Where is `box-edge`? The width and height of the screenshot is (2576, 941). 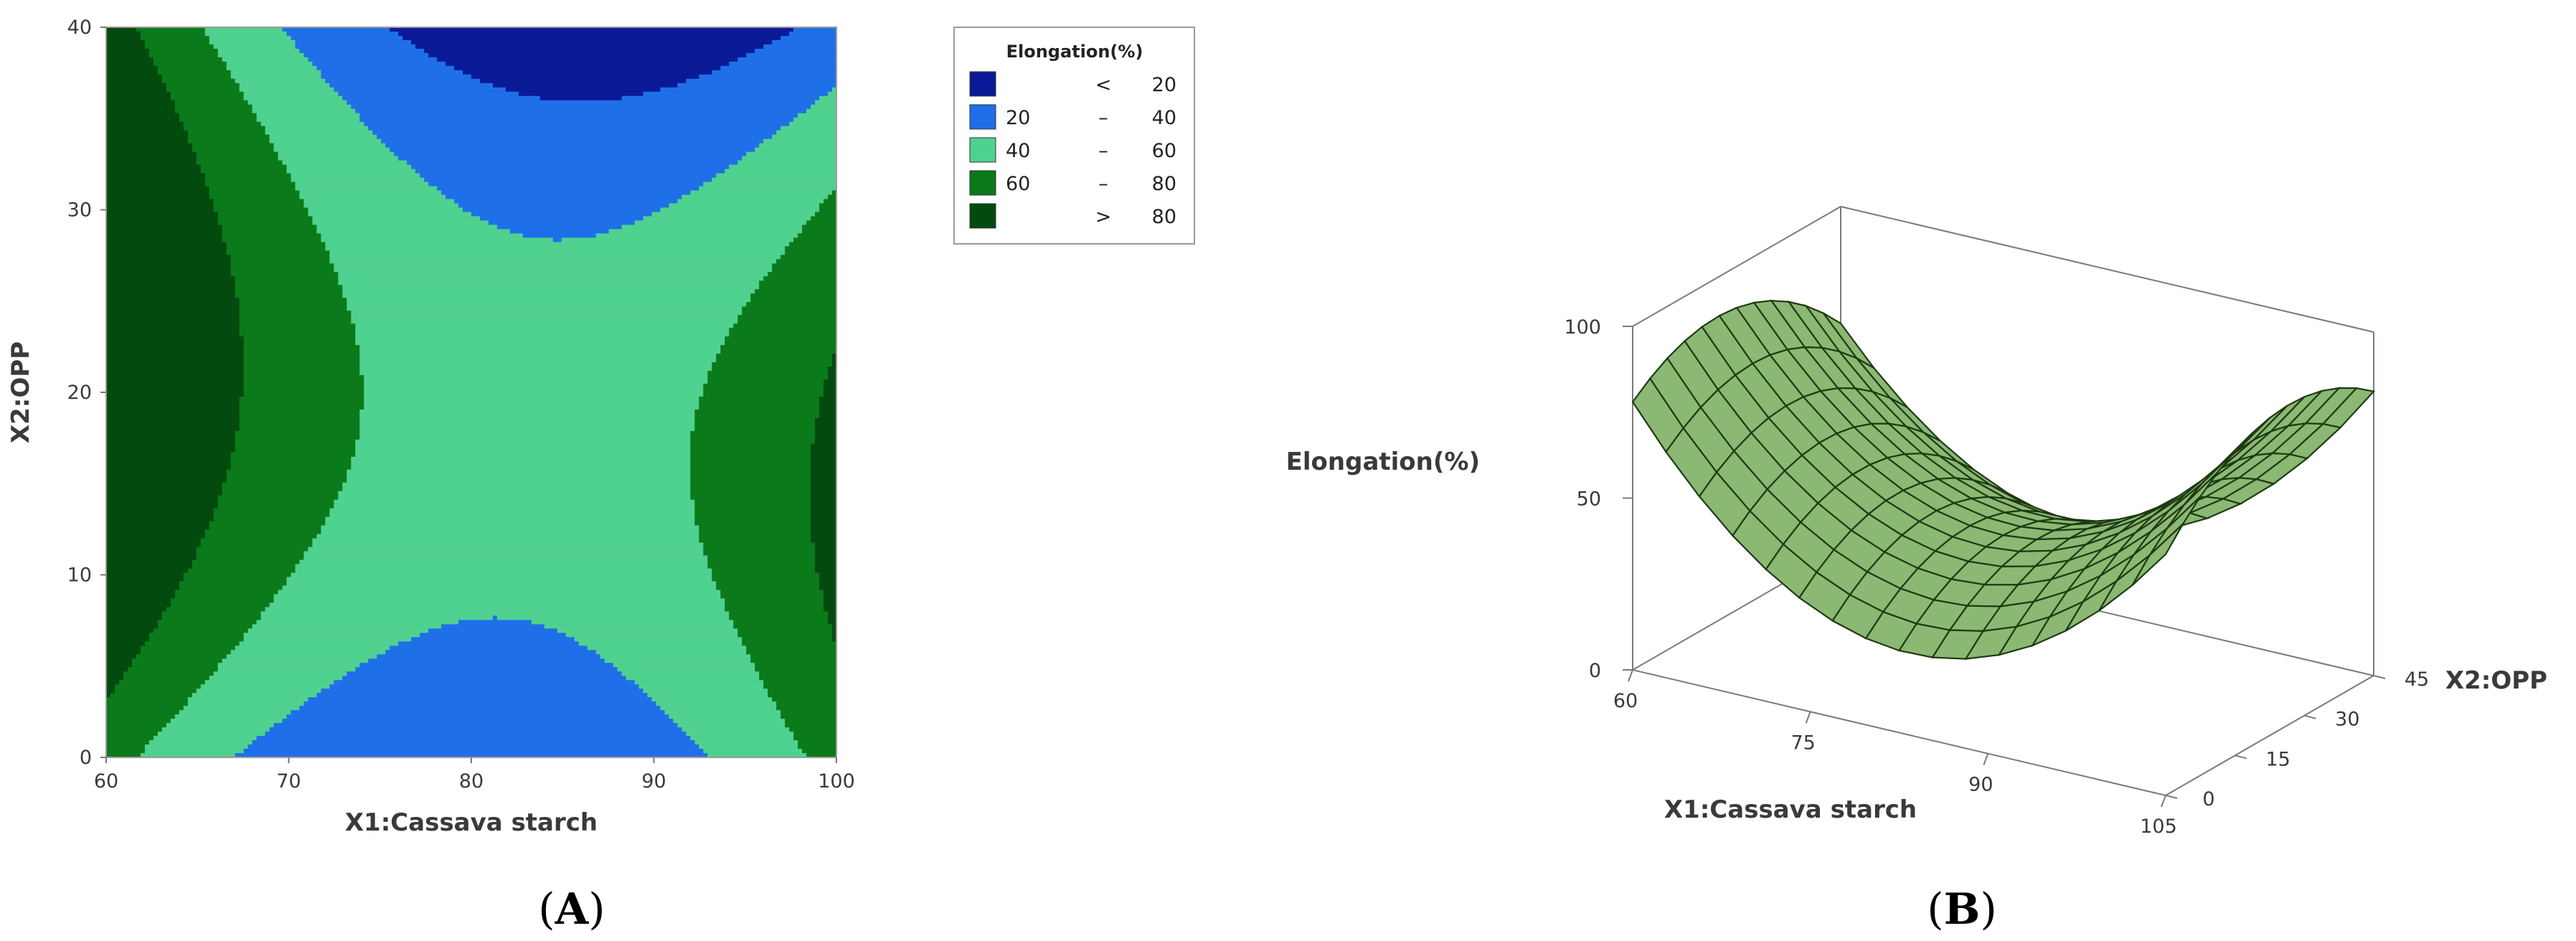 box-edge is located at coordinates (2107, 269).